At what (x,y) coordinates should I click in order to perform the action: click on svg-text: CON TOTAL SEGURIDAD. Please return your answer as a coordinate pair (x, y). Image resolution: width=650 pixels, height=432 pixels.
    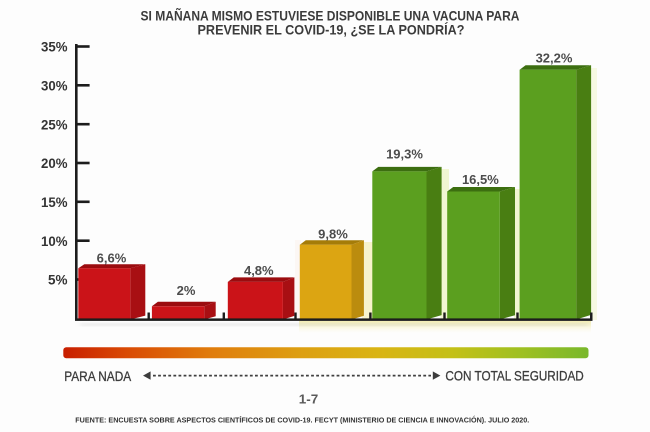
    Looking at the image, I should click on (514, 376).